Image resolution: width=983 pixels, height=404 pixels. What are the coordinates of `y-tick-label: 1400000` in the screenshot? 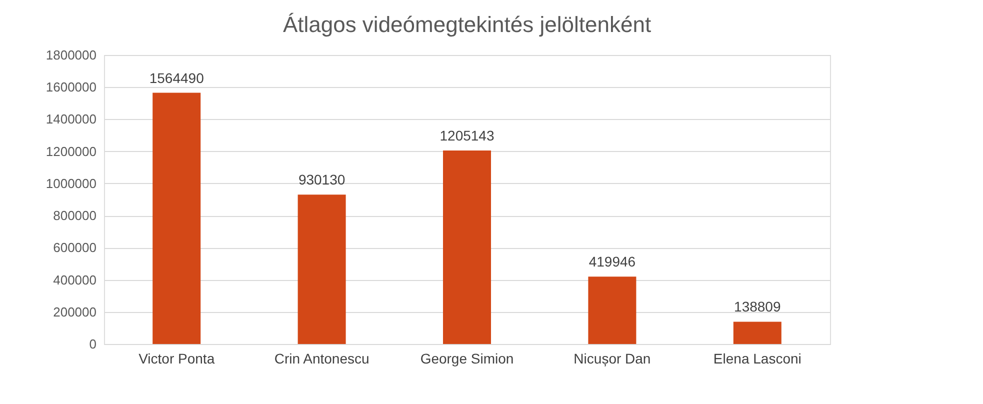 It's located at (71, 119).